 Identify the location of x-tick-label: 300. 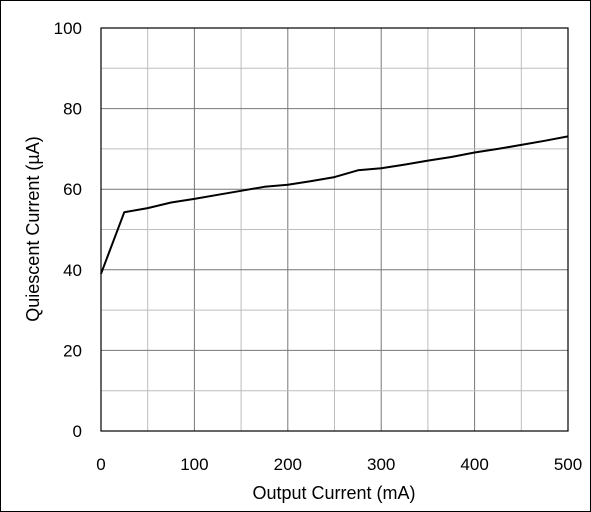
(381, 464).